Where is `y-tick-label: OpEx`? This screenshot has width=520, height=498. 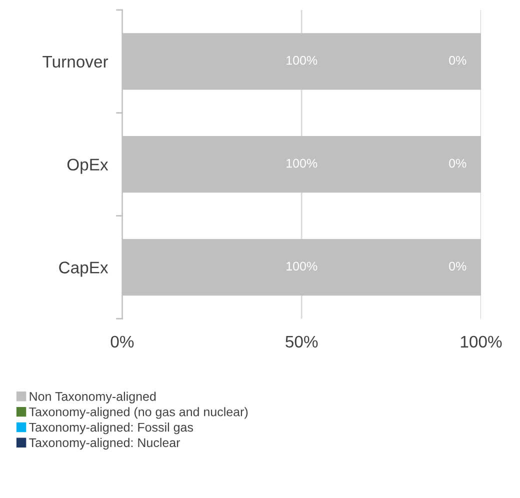
y-tick-label: OpEx is located at coordinates (87, 166).